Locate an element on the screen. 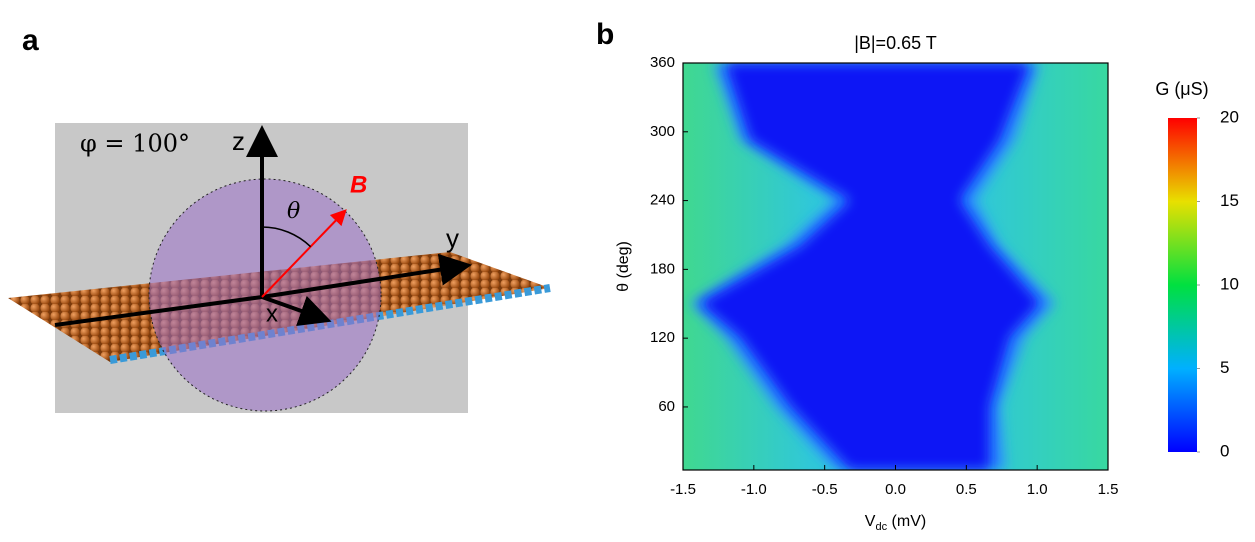  y-tick-label: 240 is located at coordinates (662, 200).